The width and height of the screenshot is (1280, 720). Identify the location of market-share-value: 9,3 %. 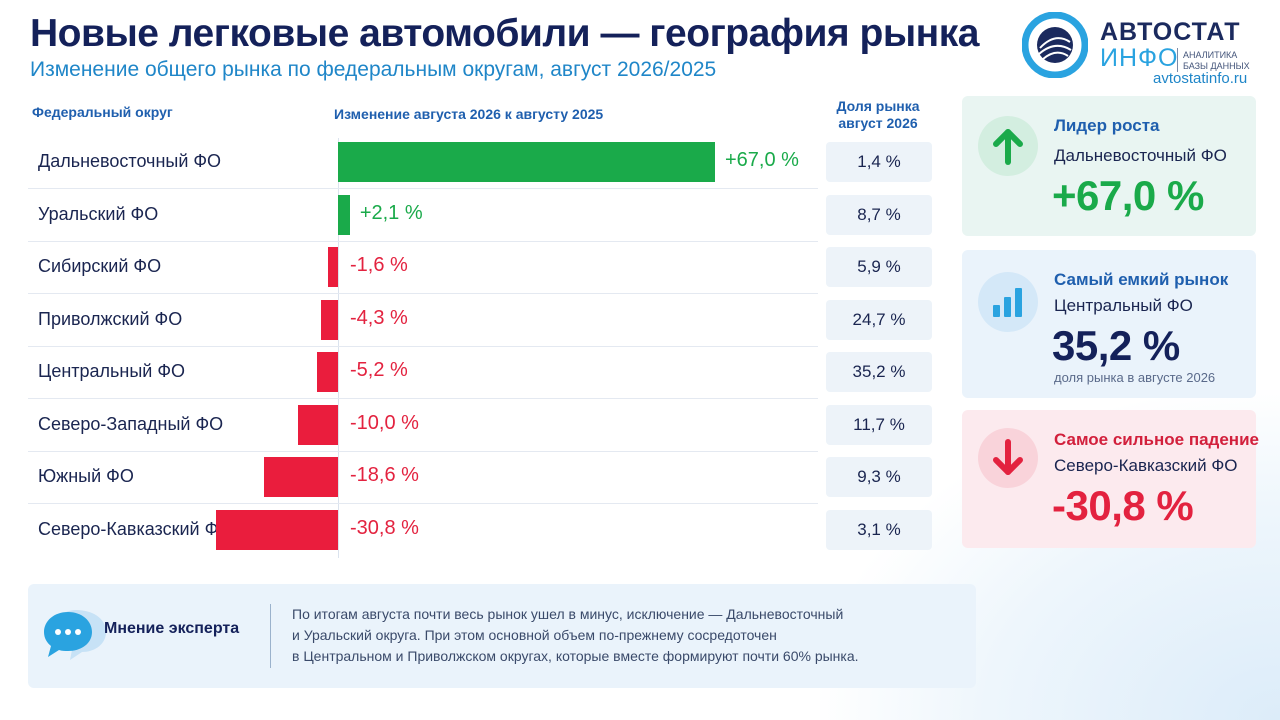
(879, 477).